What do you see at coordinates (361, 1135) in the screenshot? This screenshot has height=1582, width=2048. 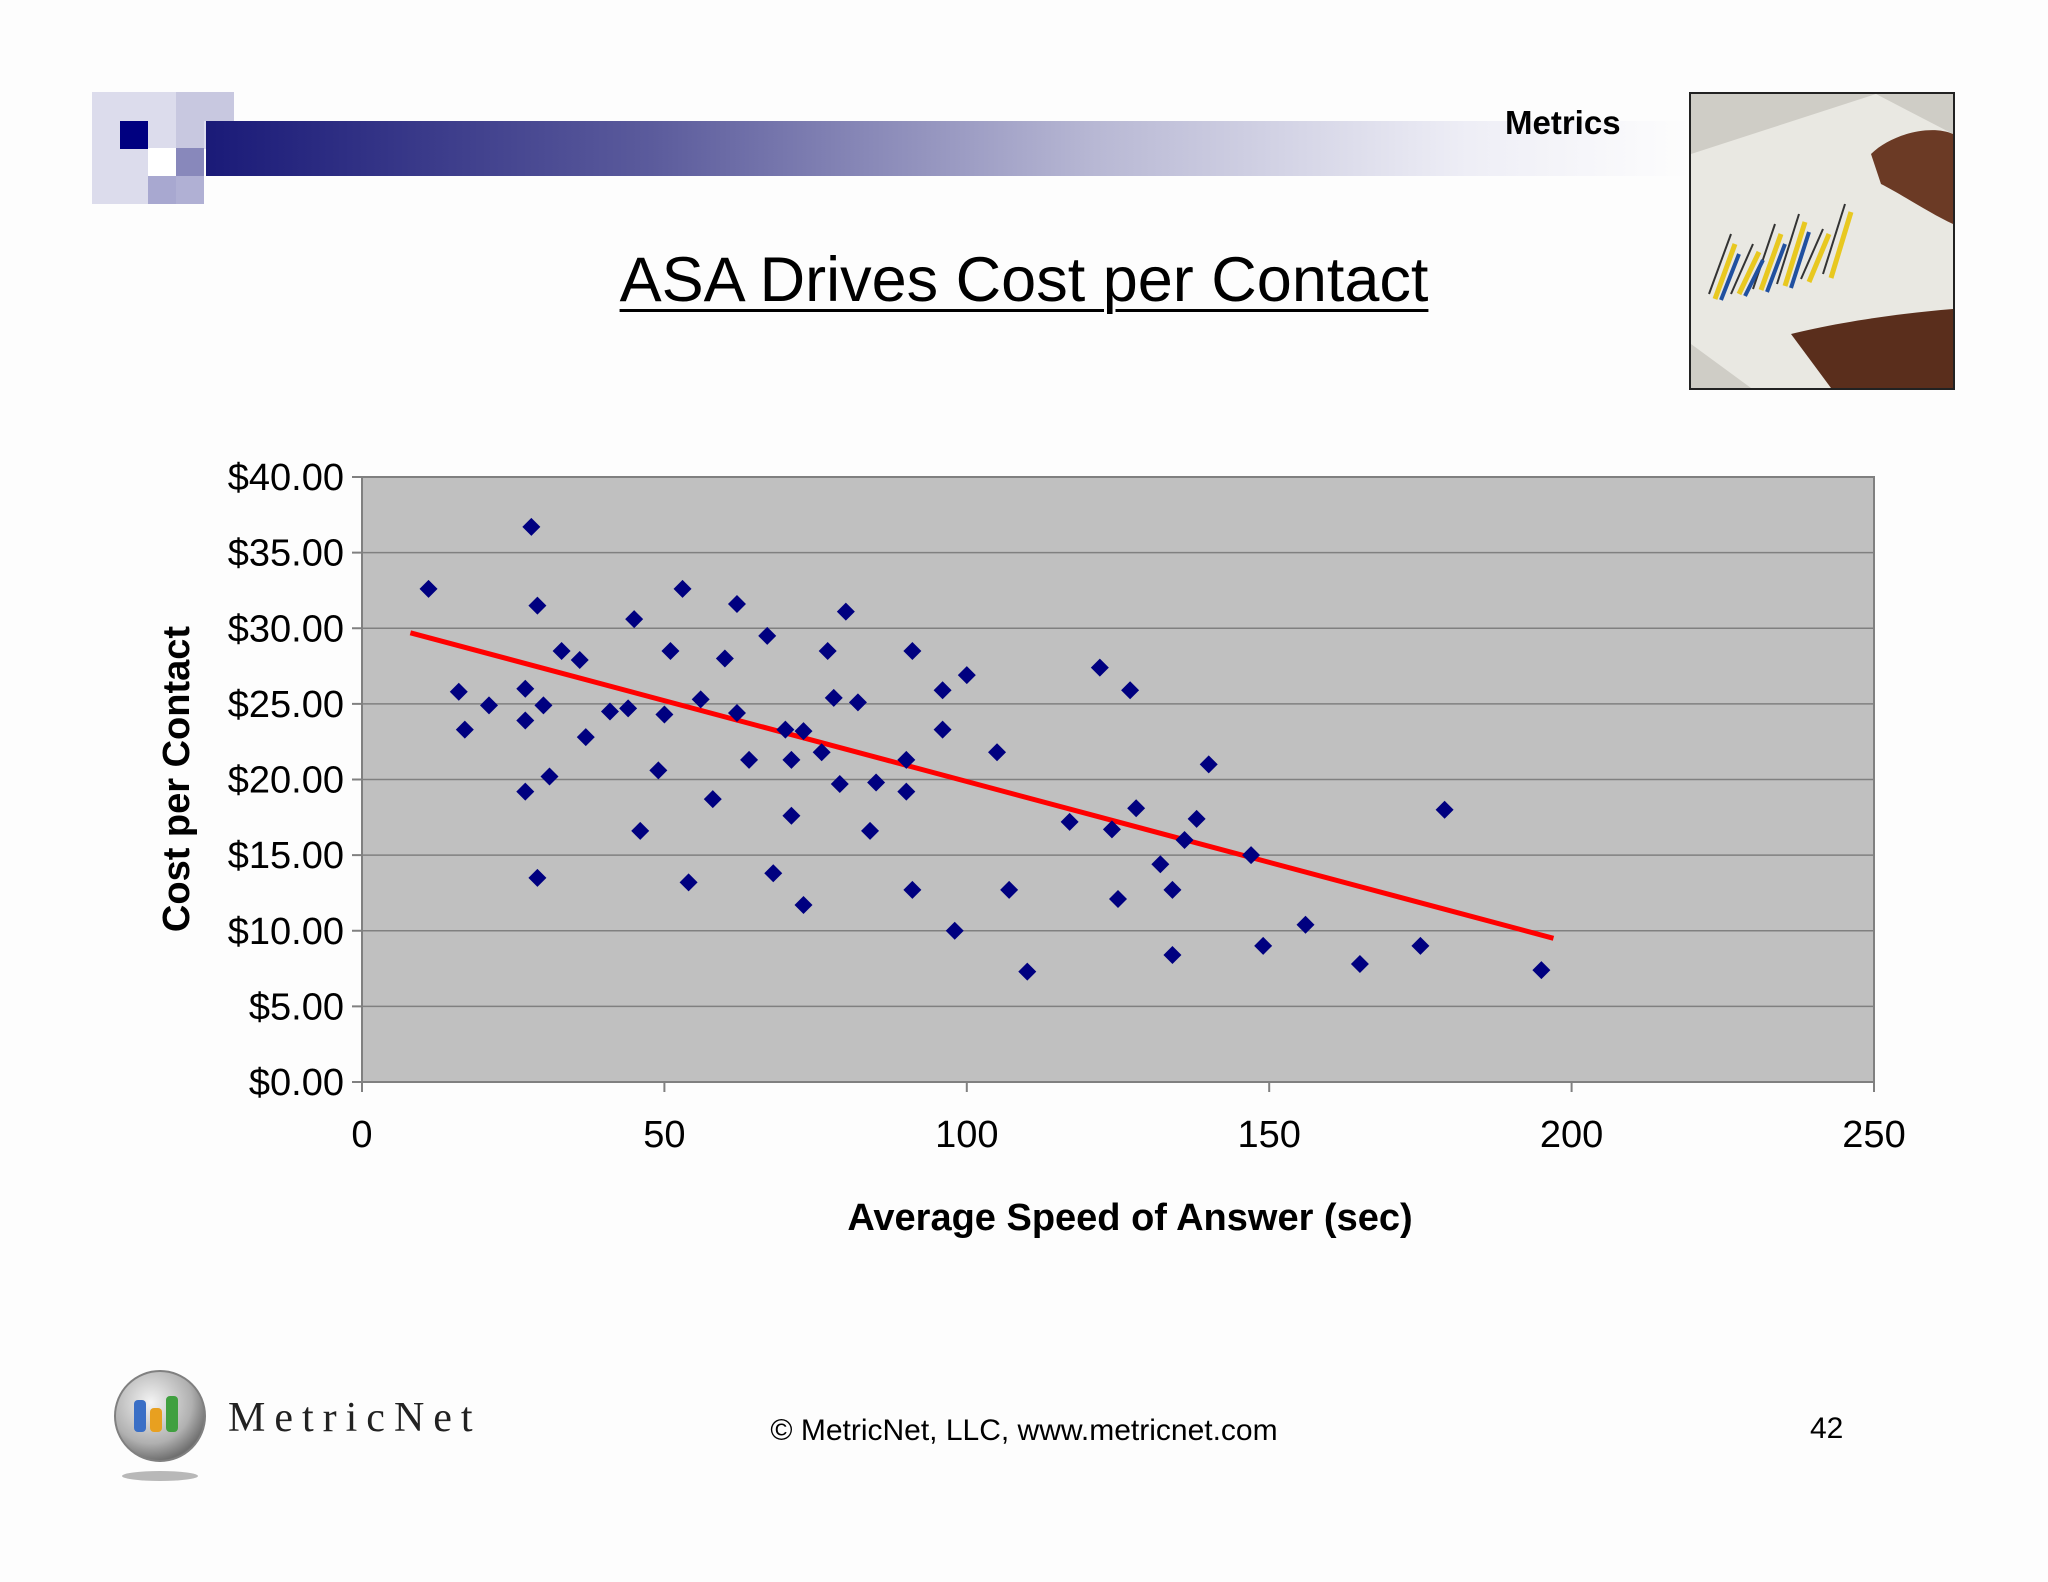 I see `x-tick-label: 0` at bounding box center [361, 1135].